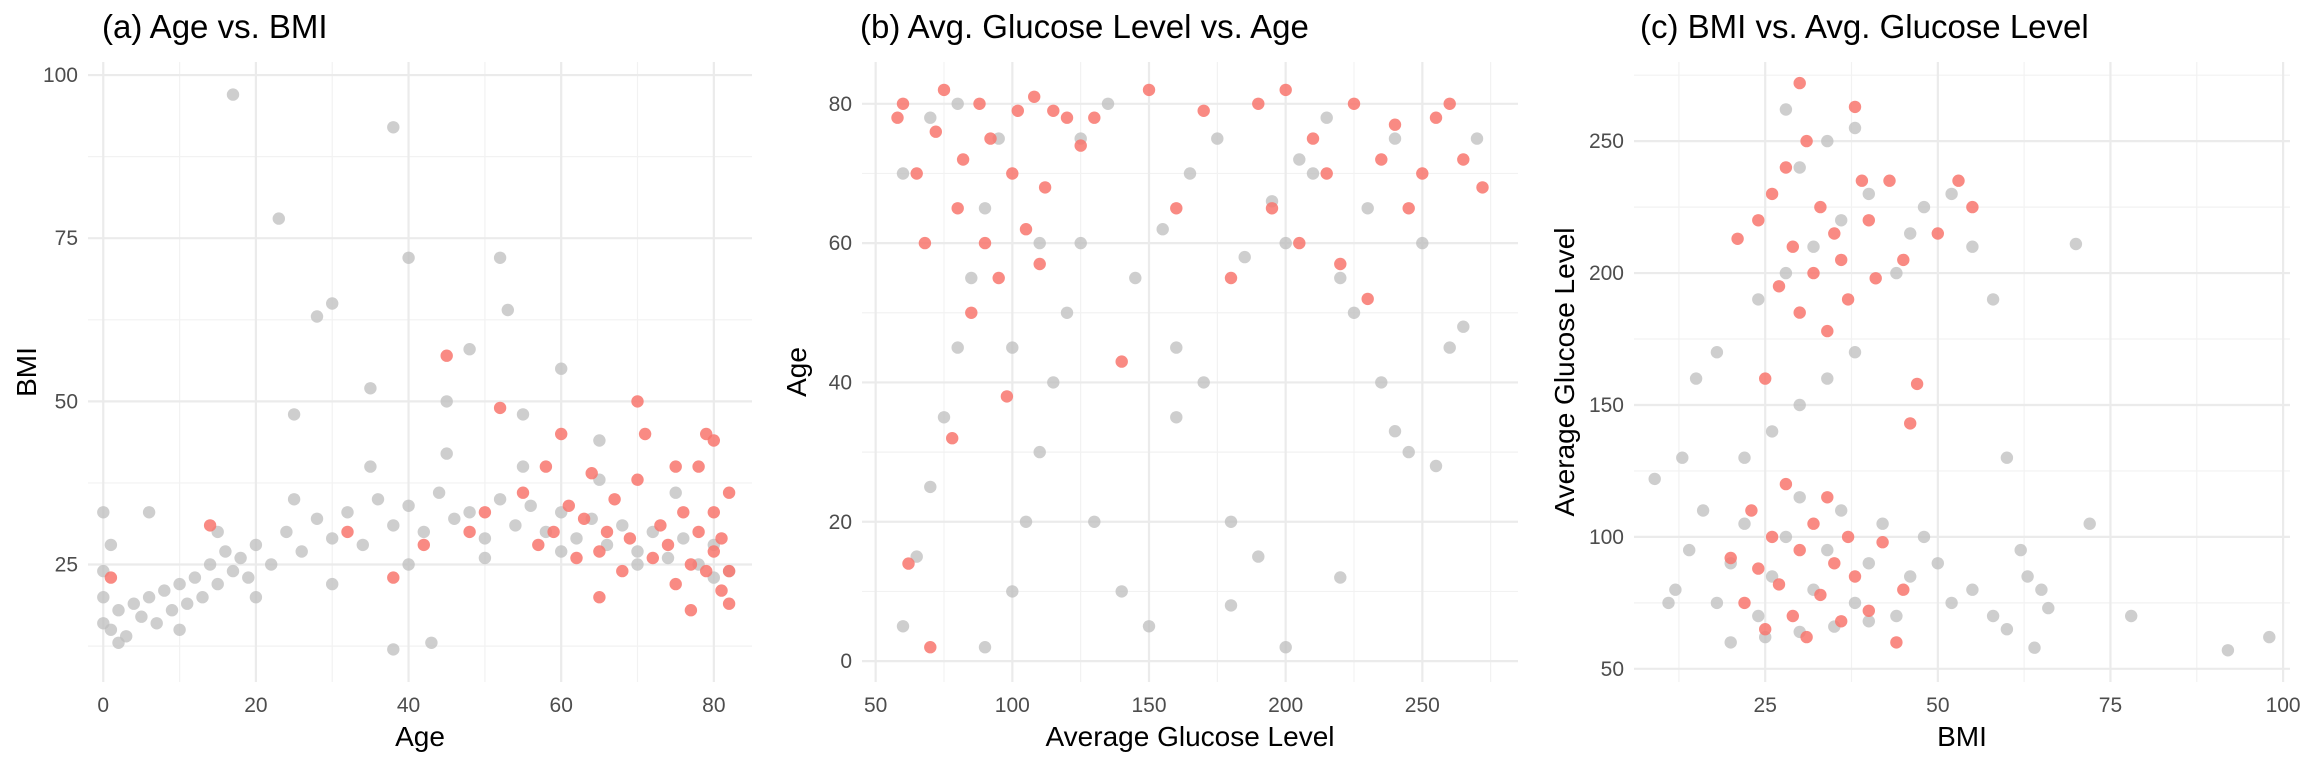  What do you see at coordinates (840, 243) in the screenshot?
I see `y-tick-label: 60` at bounding box center [840, 243].